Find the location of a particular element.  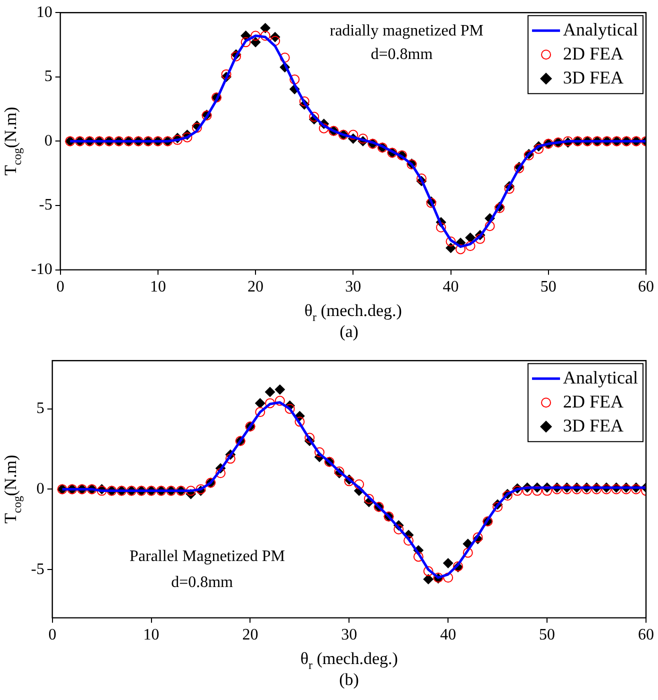

annotation: radially magnetized PM is located at coordinates (407, 31).